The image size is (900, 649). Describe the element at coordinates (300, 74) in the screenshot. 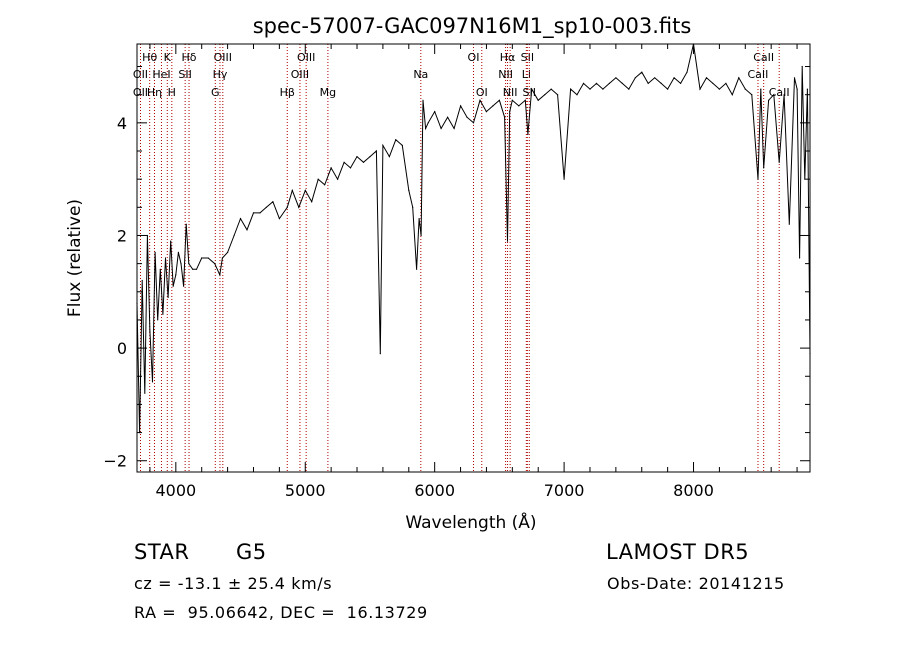

I see `spectral-line-label-14: OIII` at that location.